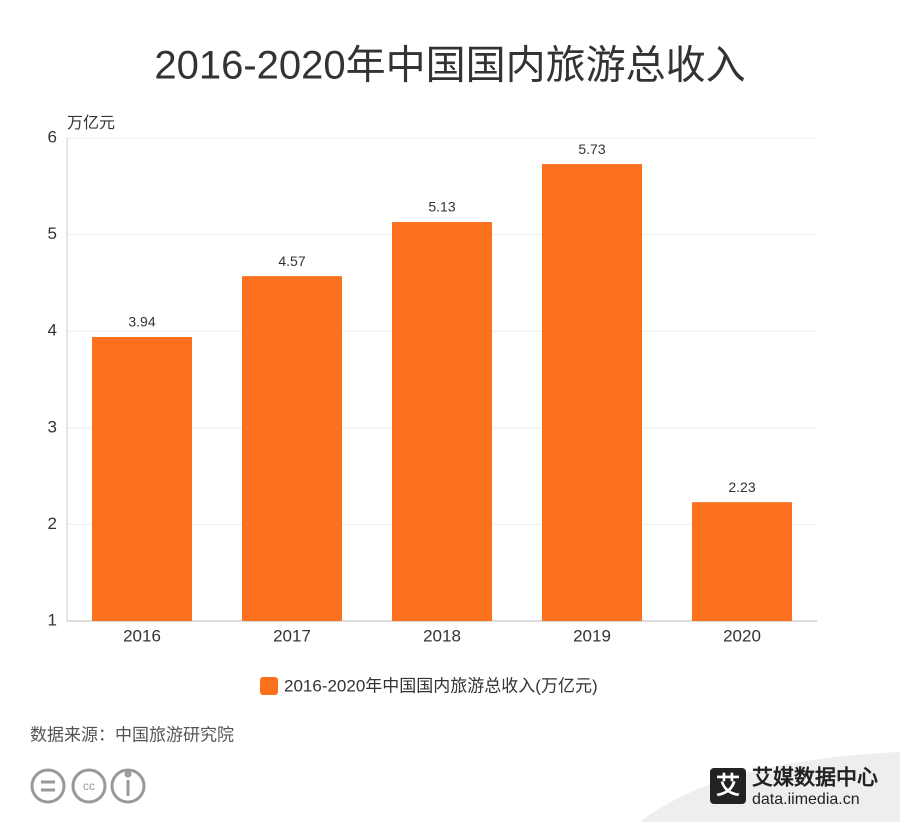  I want to click on x-tick-label: 2018, so click(442, 635).